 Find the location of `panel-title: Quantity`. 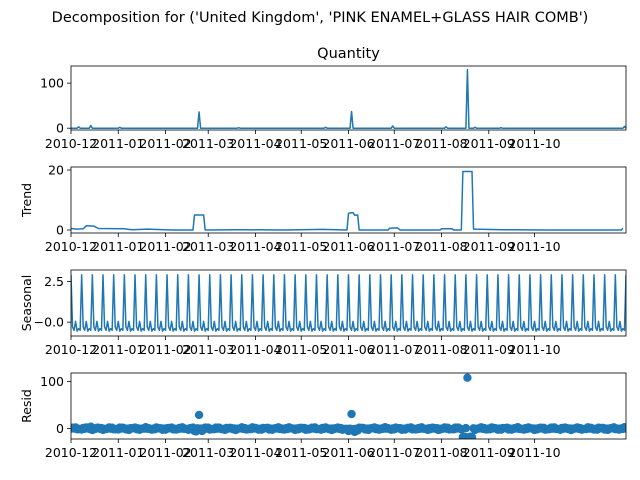

panel-title: Quantity is located at coordinates (348, 54).